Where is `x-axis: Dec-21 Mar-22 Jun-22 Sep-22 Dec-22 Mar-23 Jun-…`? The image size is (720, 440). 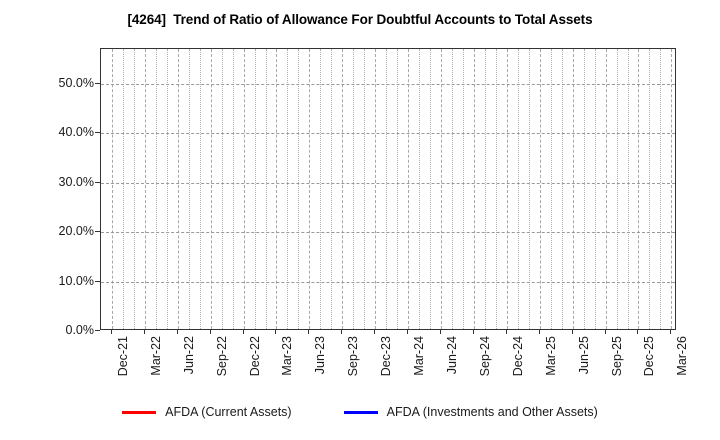
x-axis: Dec-21 Mar-22 Jun-22 Sep-22 Dec-22 Mar-23 Jun-… is located at coordinates (394, 365).